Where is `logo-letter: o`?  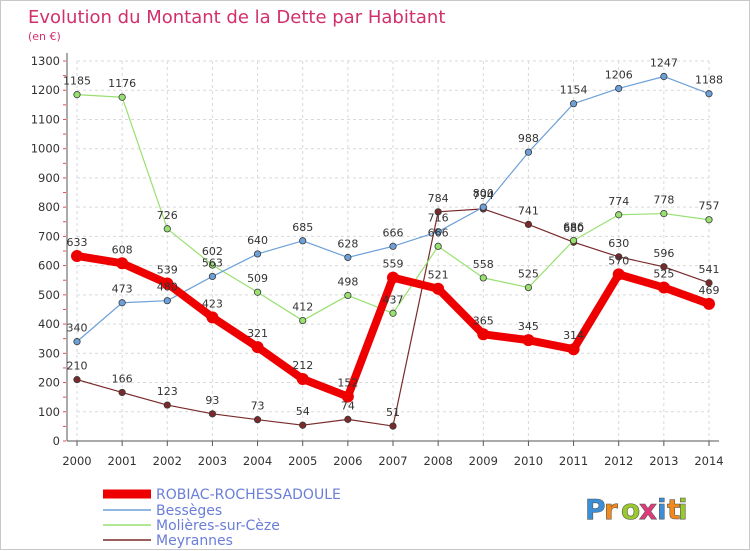 logo-letter: o is located at coordinates (630, 509).